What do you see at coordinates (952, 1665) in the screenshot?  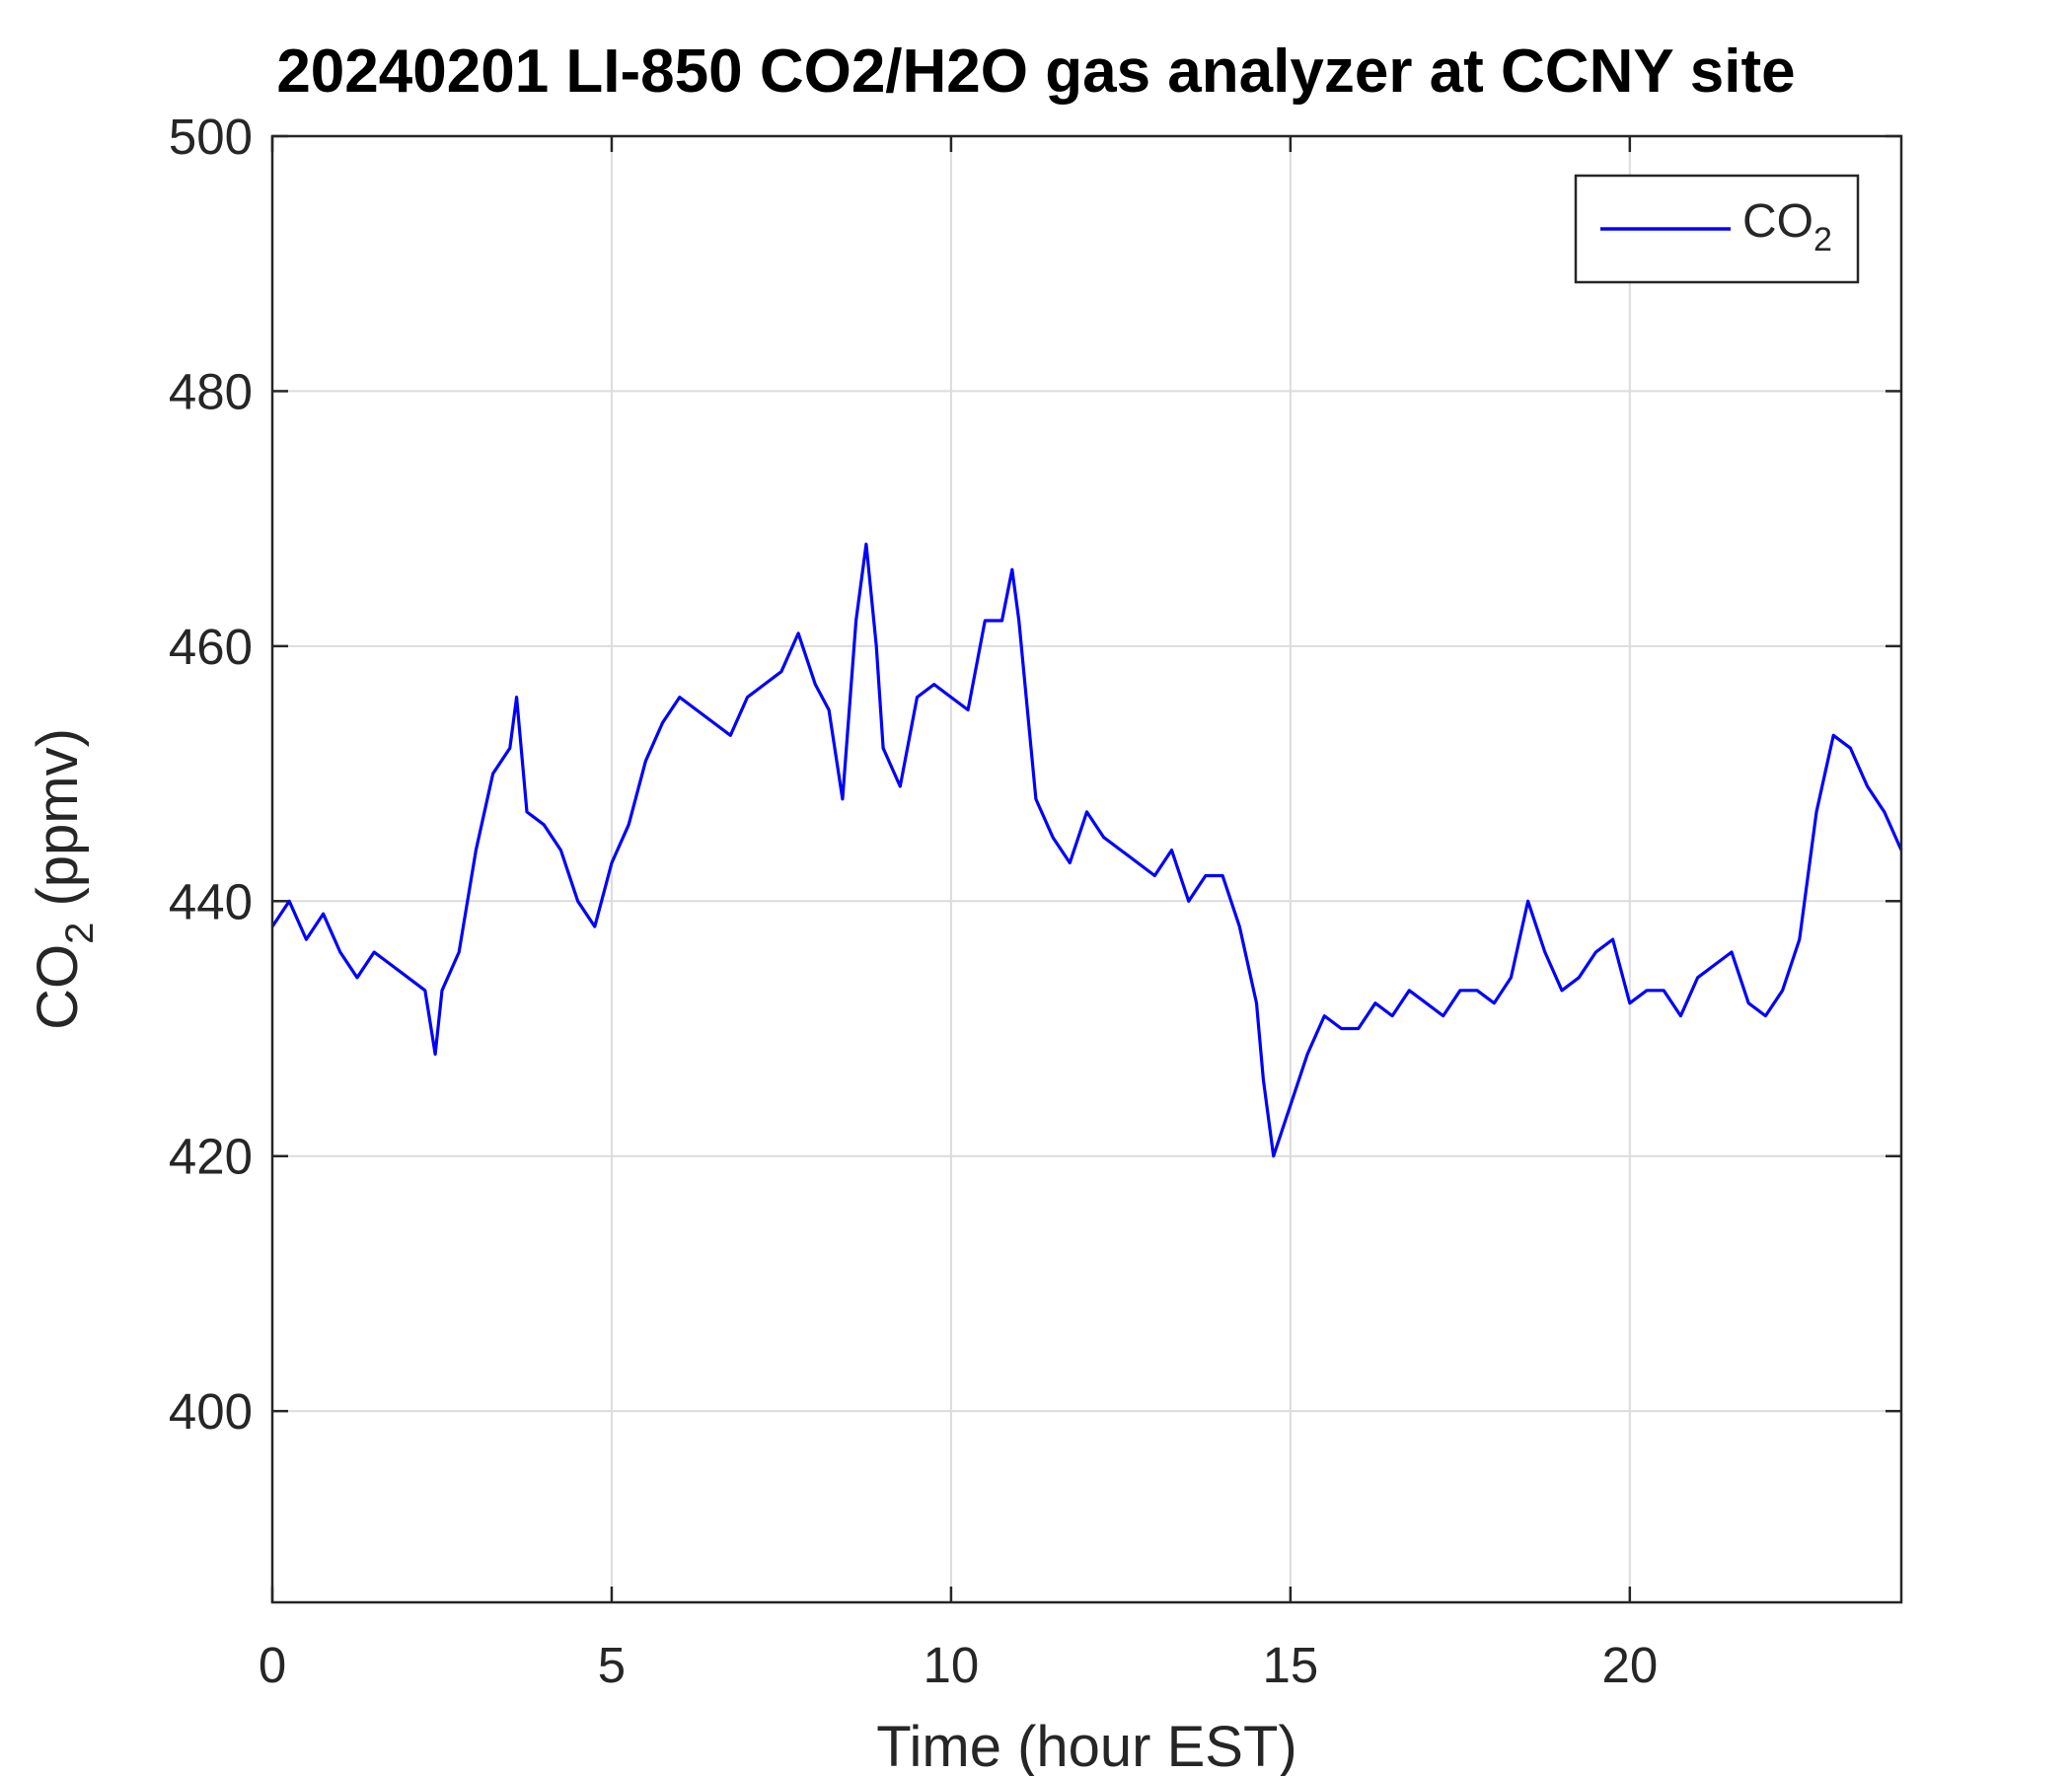 I see `x-tick-label: 10` at bounding box center [952, 1665].